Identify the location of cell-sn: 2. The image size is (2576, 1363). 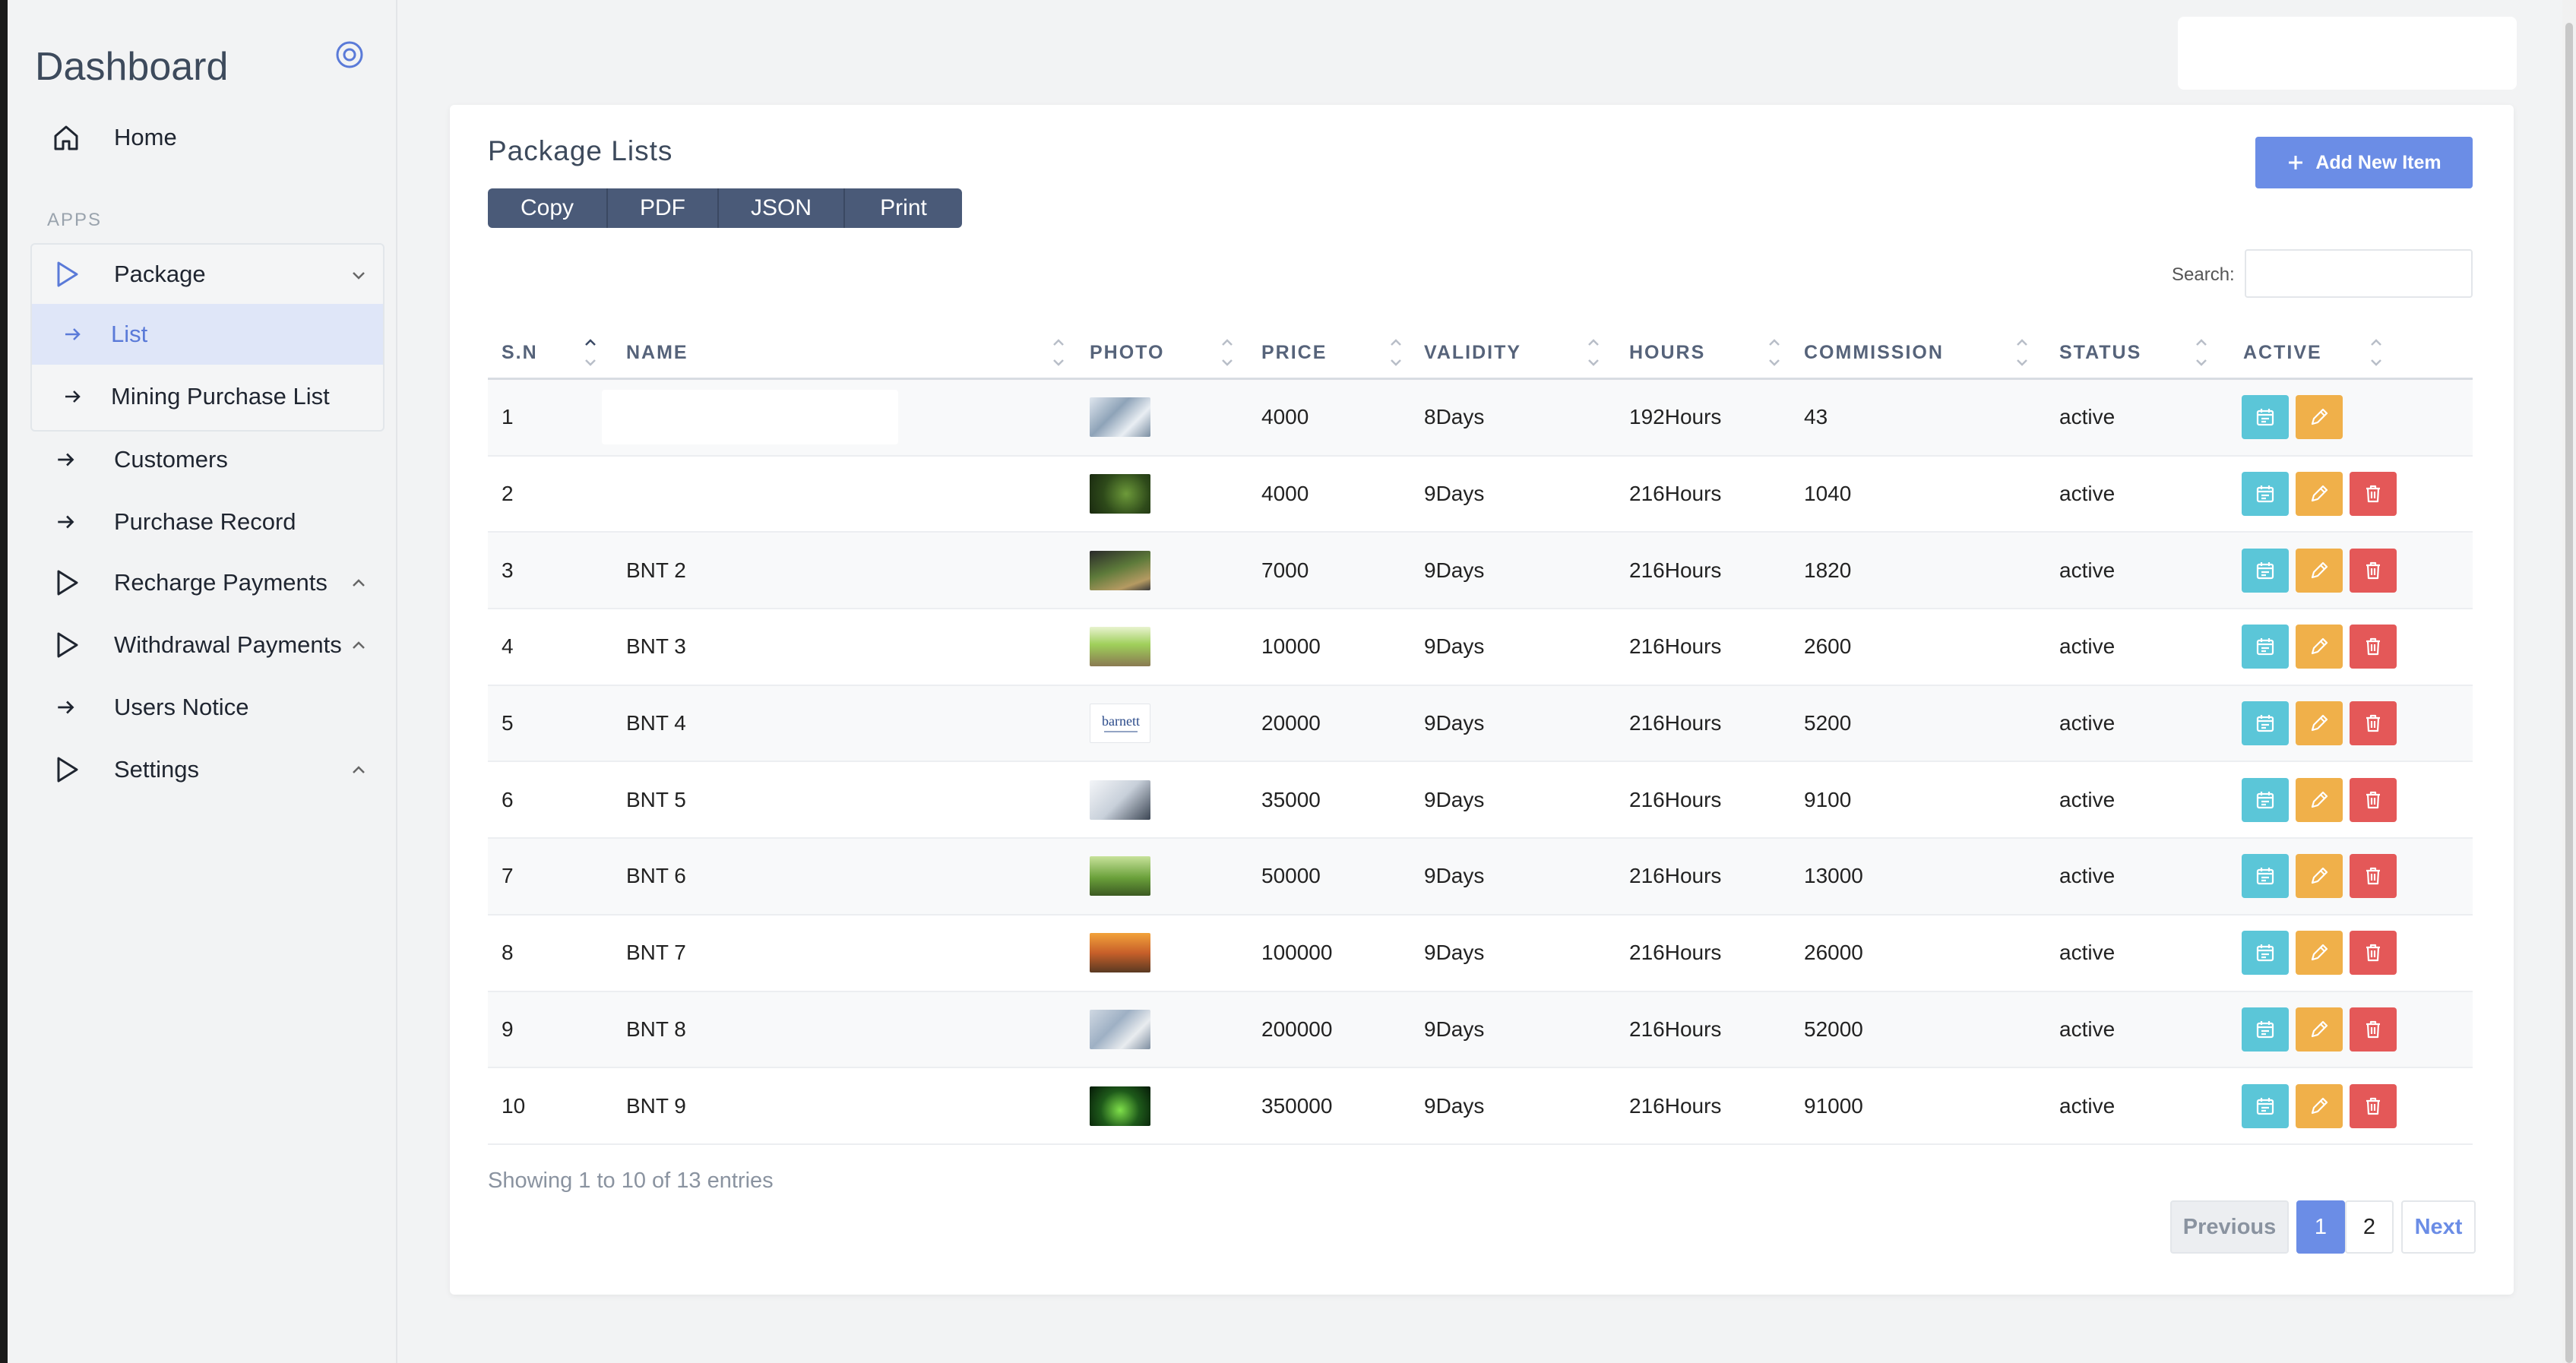
(508, 494).